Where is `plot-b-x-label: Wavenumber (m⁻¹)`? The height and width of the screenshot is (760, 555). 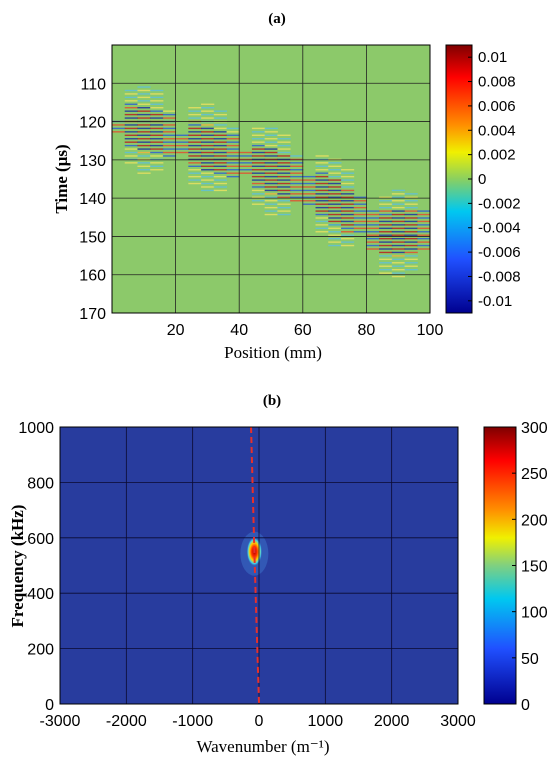
plot-b-x-label: Wavenumber (m⁻¹) is located at coordinates (262, 746).